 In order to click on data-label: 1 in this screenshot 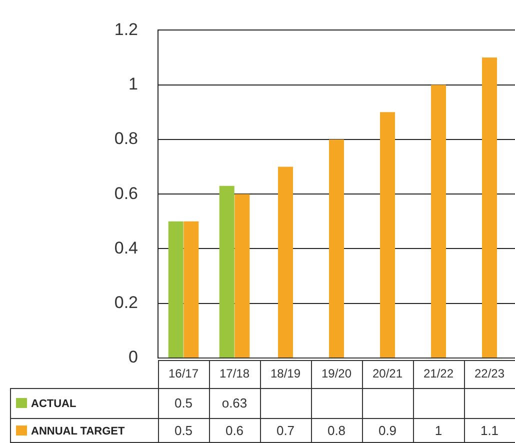, I will do `click(438, 430)`.